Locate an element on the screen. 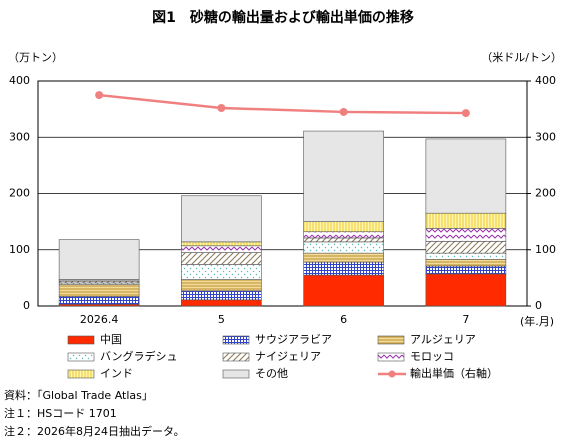 This screenshot has height=442, width=567. price-line is located at coordinates (282, 104).